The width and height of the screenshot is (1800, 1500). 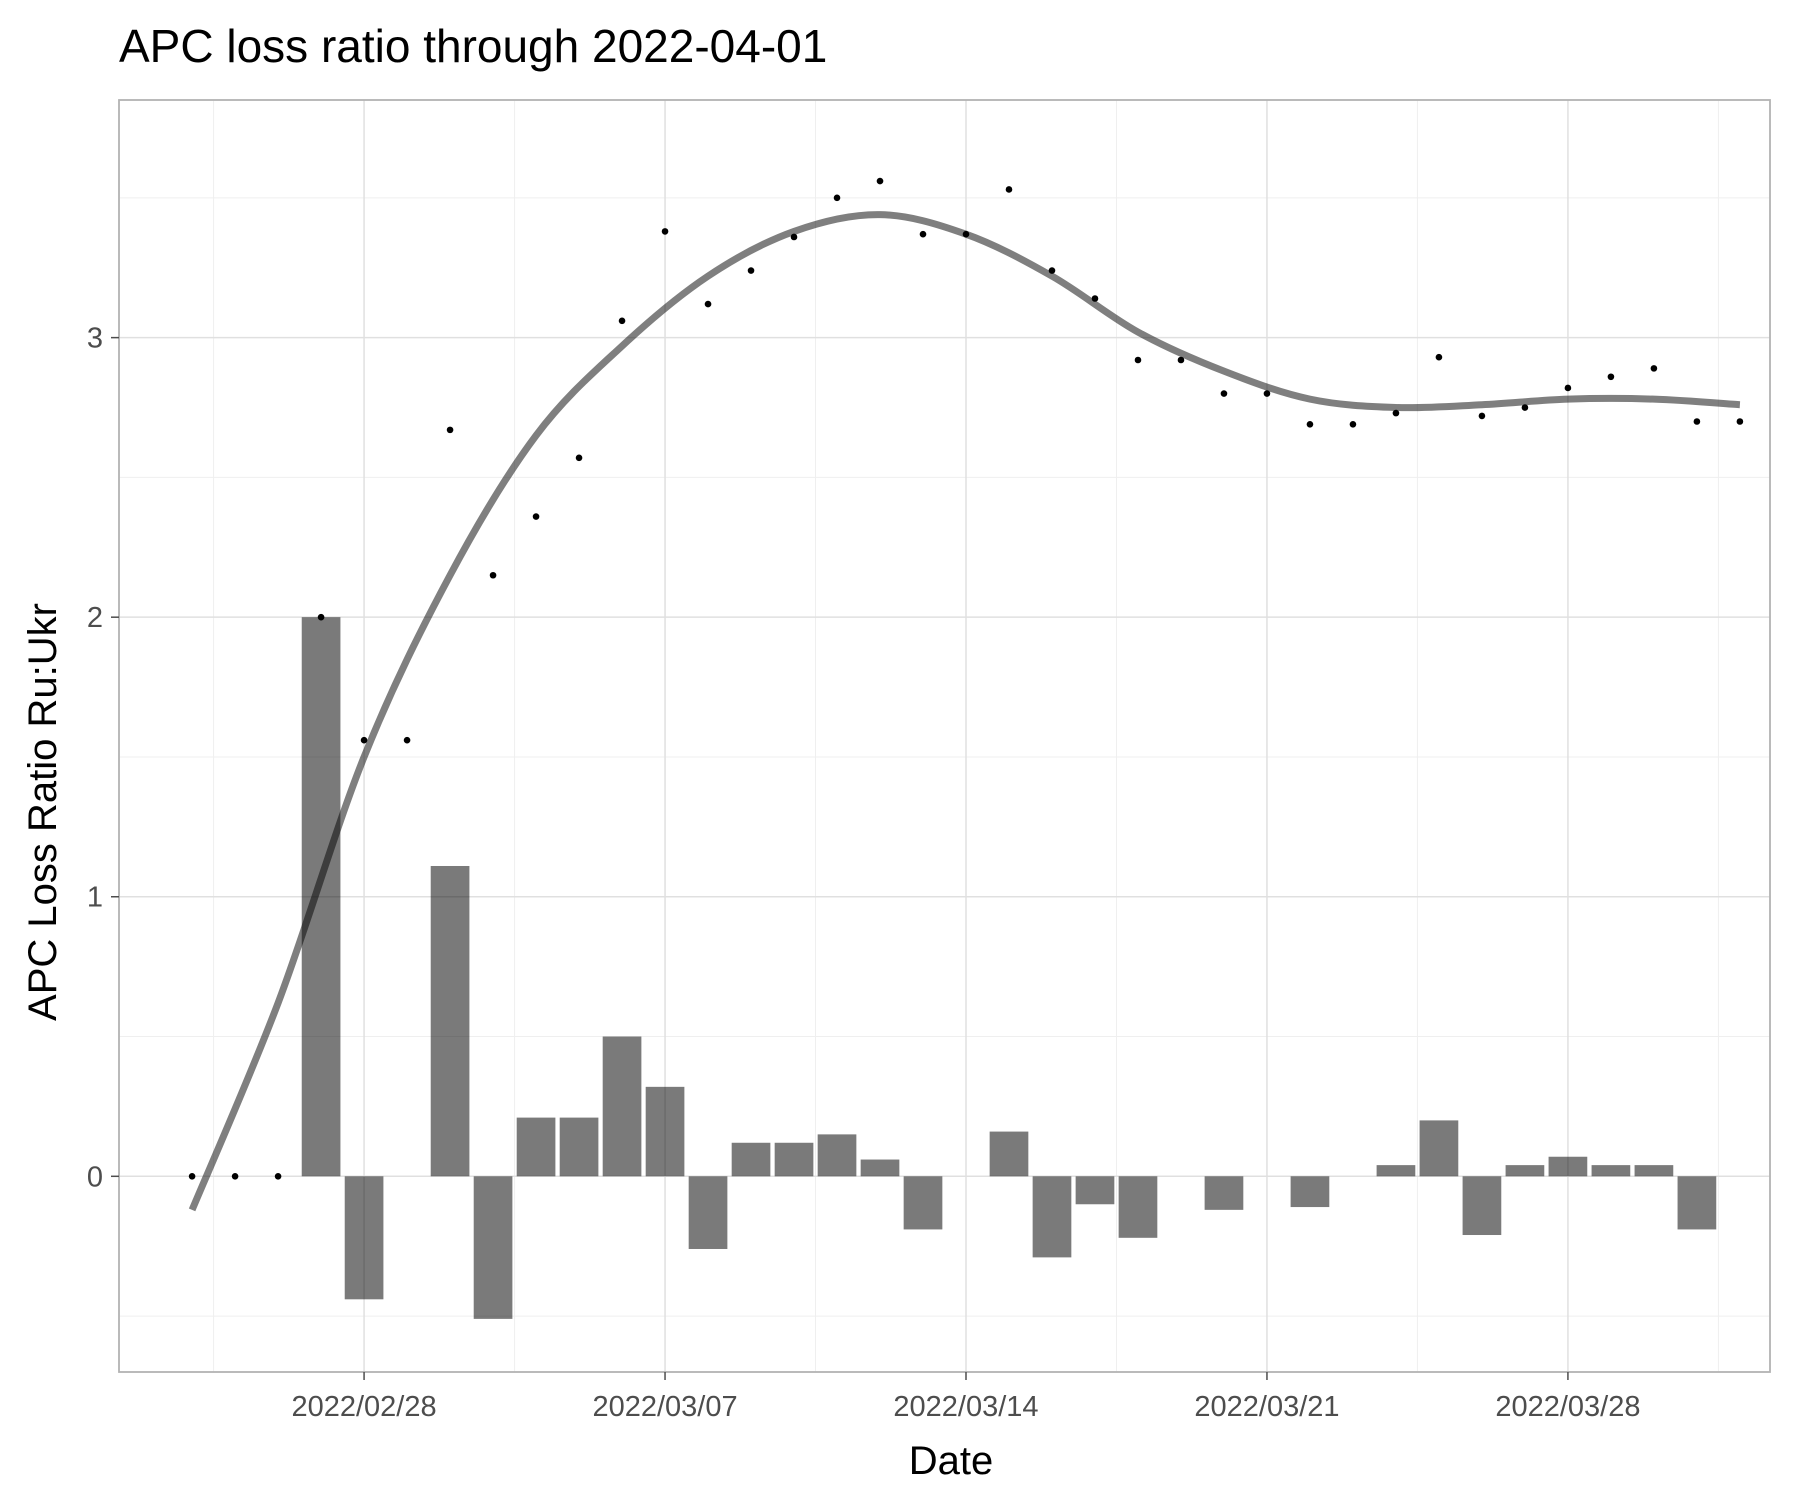 I want to click on x-tick-label: 2022/02/28, so click(x=363, y=1407).